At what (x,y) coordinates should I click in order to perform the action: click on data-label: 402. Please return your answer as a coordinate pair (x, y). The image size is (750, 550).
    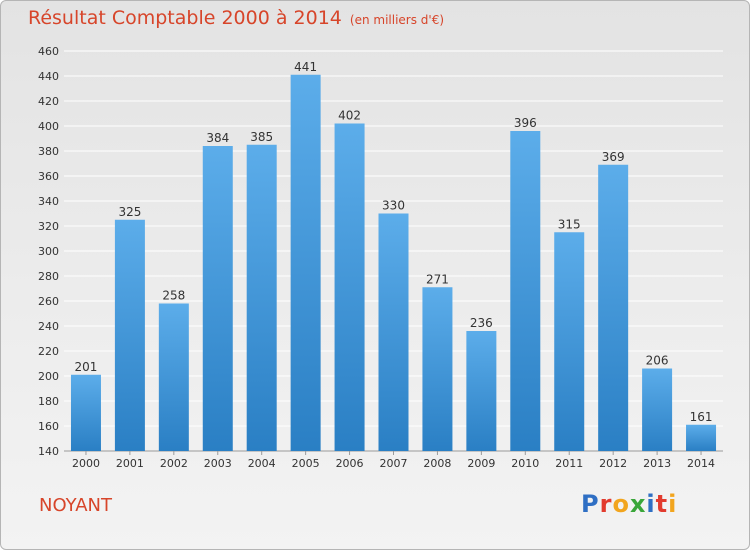
    Looking at the image, I should click on (349, 116).